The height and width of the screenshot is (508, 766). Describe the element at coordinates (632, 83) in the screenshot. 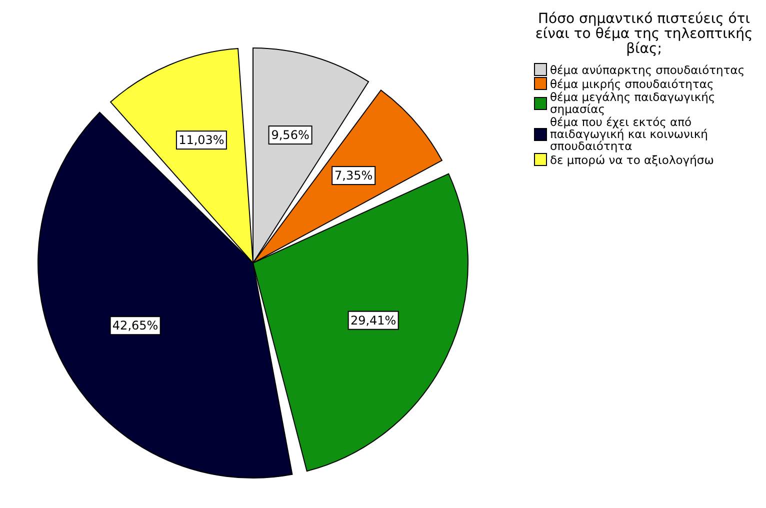

I see `legend-label: θέμα μικρής σπουδαιότητας` at that location.